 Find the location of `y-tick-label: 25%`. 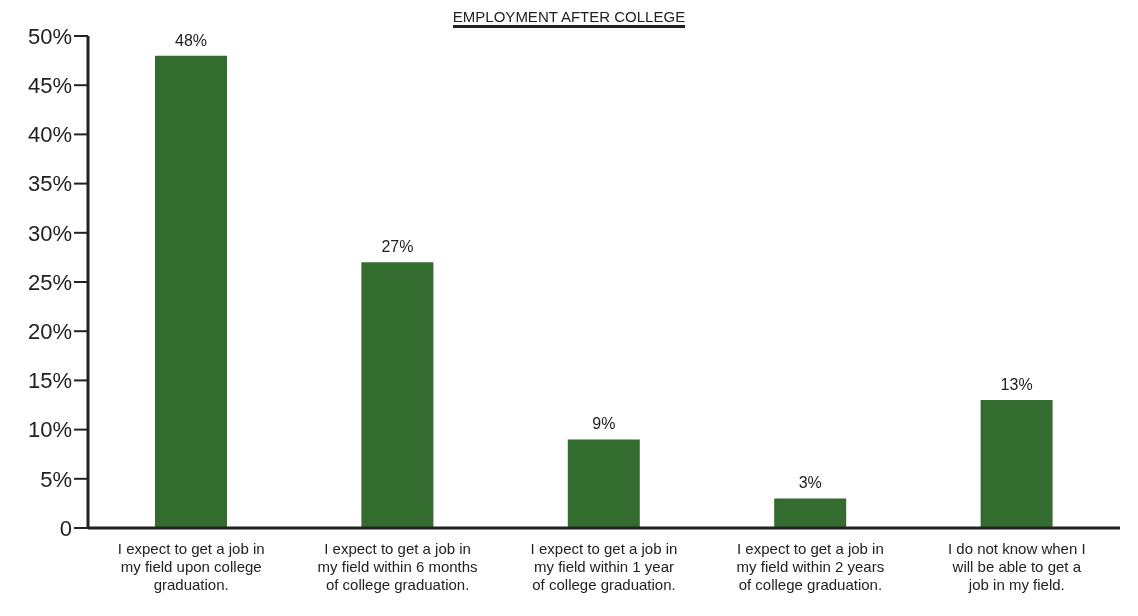

y-tick-label: 25% is located at coordinates (49, 282).